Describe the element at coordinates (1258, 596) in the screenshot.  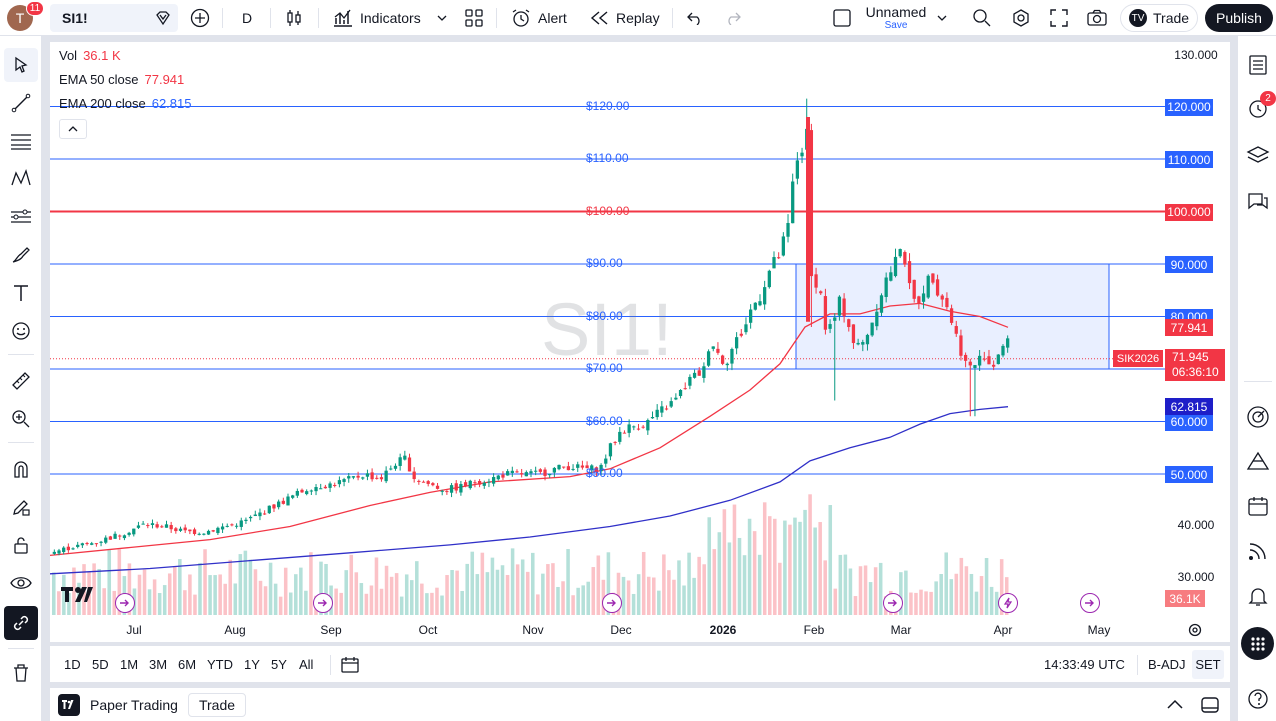
I see `notifications-button` at that location.